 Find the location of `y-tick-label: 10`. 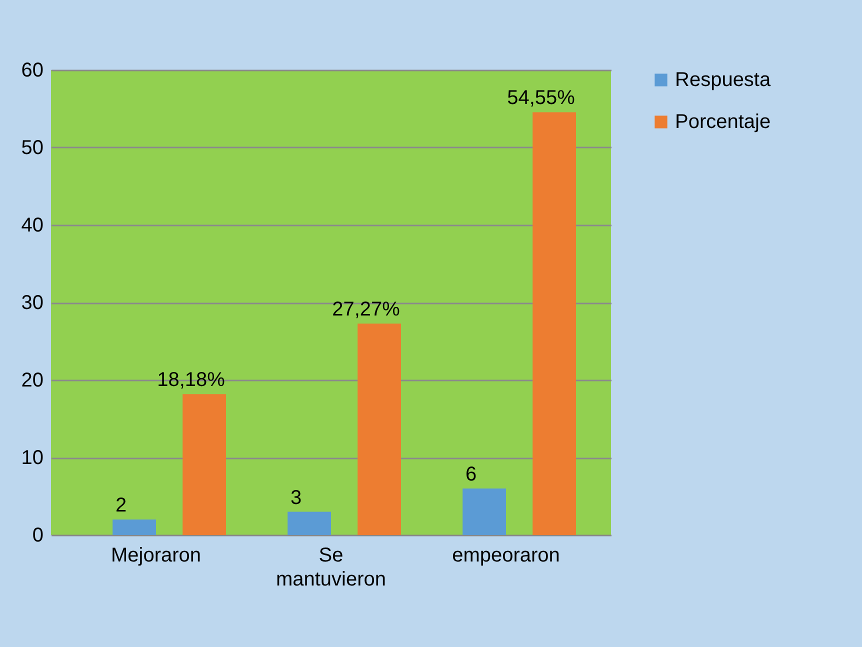

y-tick-label: 10 is located at coordinates (32, 458).